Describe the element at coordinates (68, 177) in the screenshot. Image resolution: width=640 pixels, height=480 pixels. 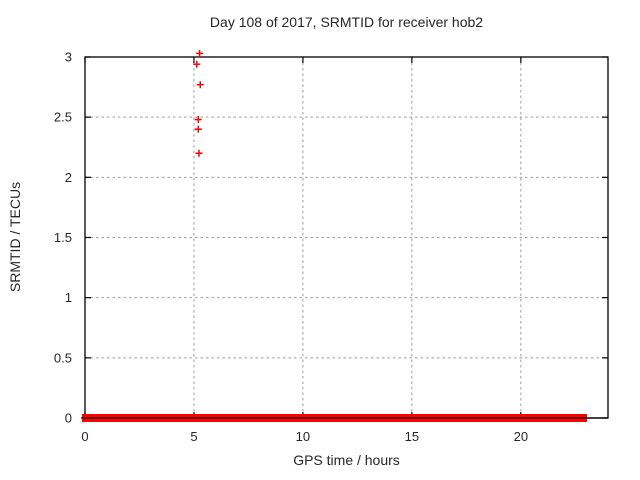
I see `y-tick-label: 2` at that location.